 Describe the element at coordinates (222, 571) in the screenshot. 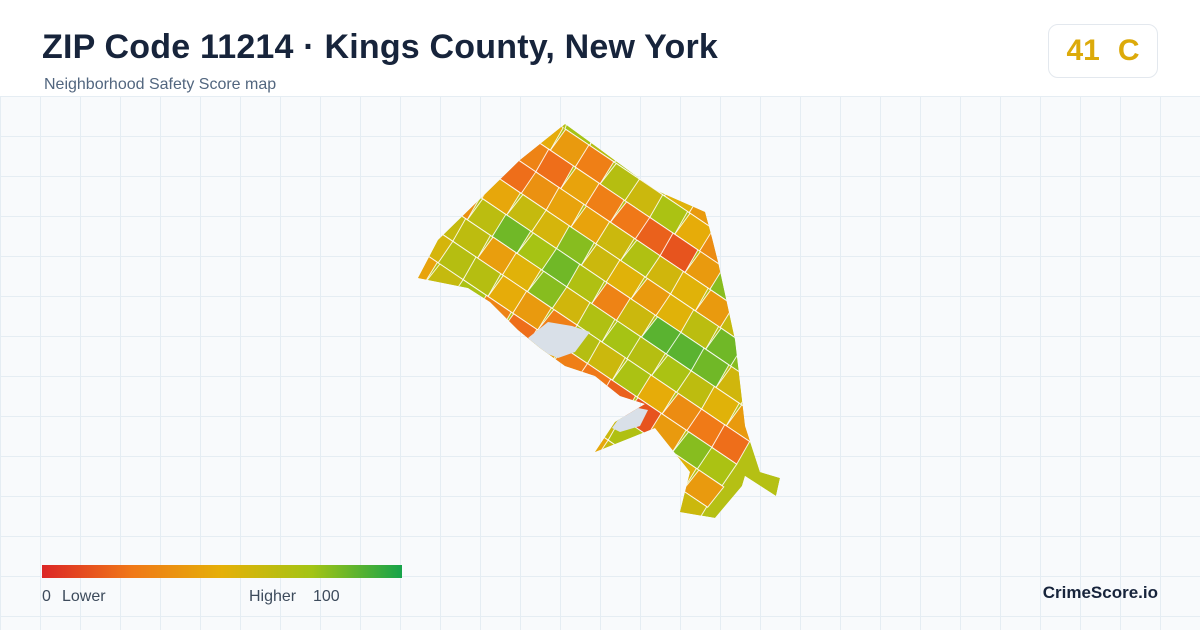

I see `legend-color-bar` at that location.